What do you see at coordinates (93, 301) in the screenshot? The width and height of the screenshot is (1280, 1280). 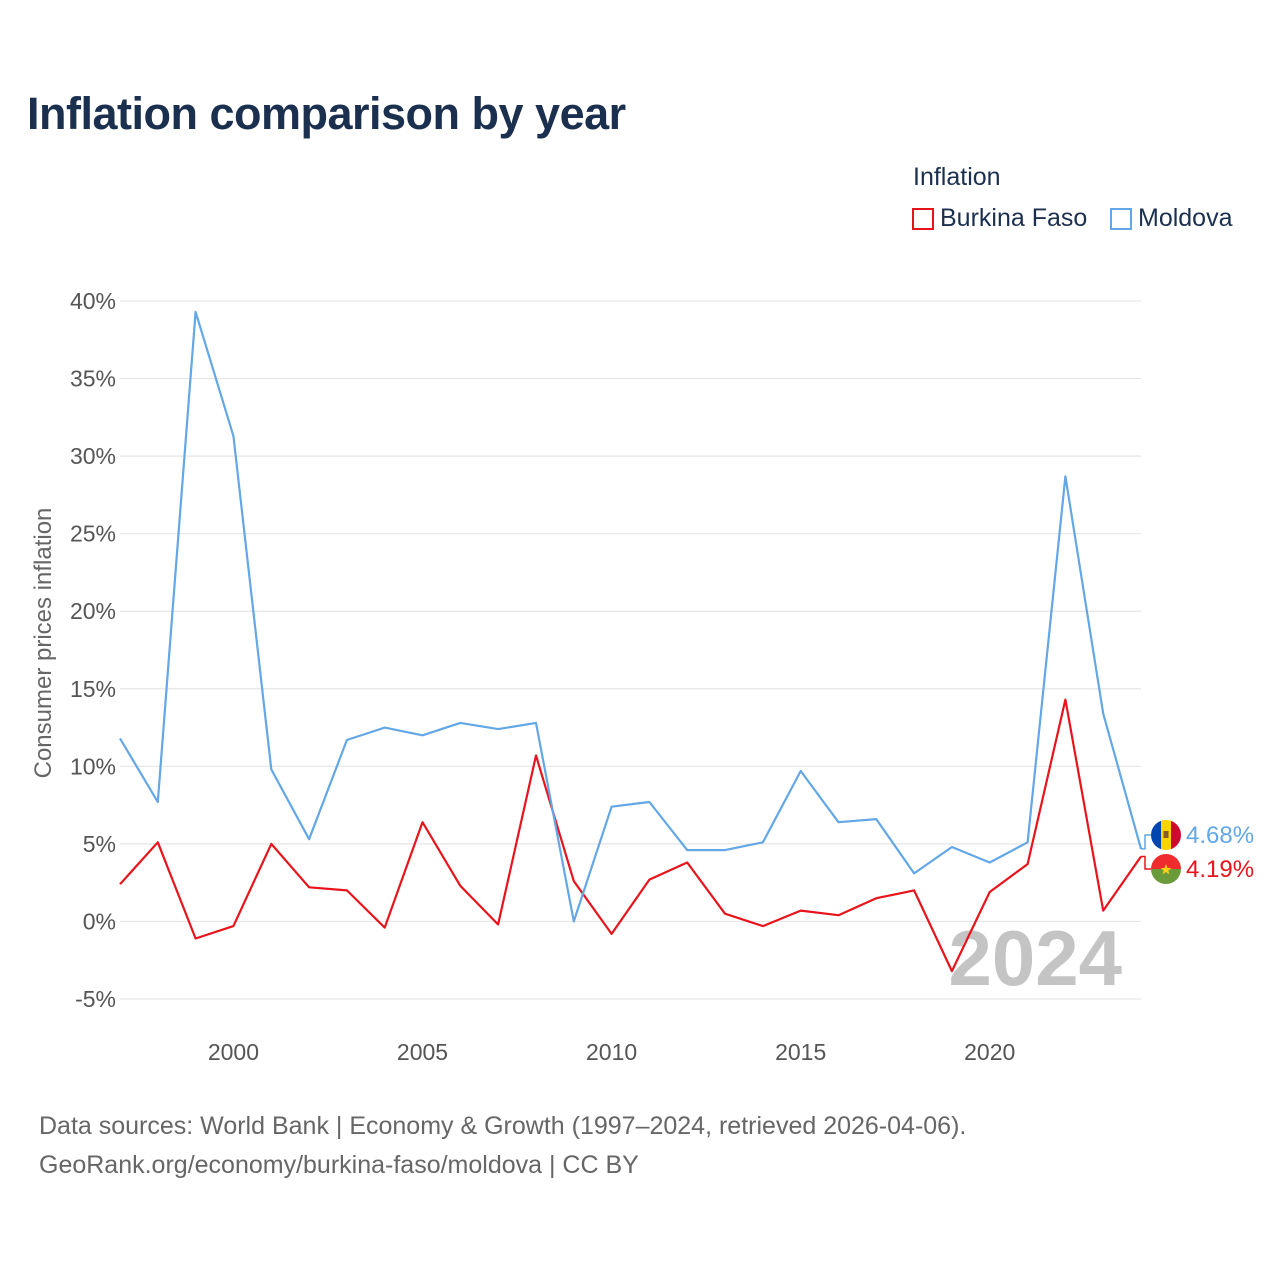 I see `y-tick-label: 40%` at bounding box center [93, 301].